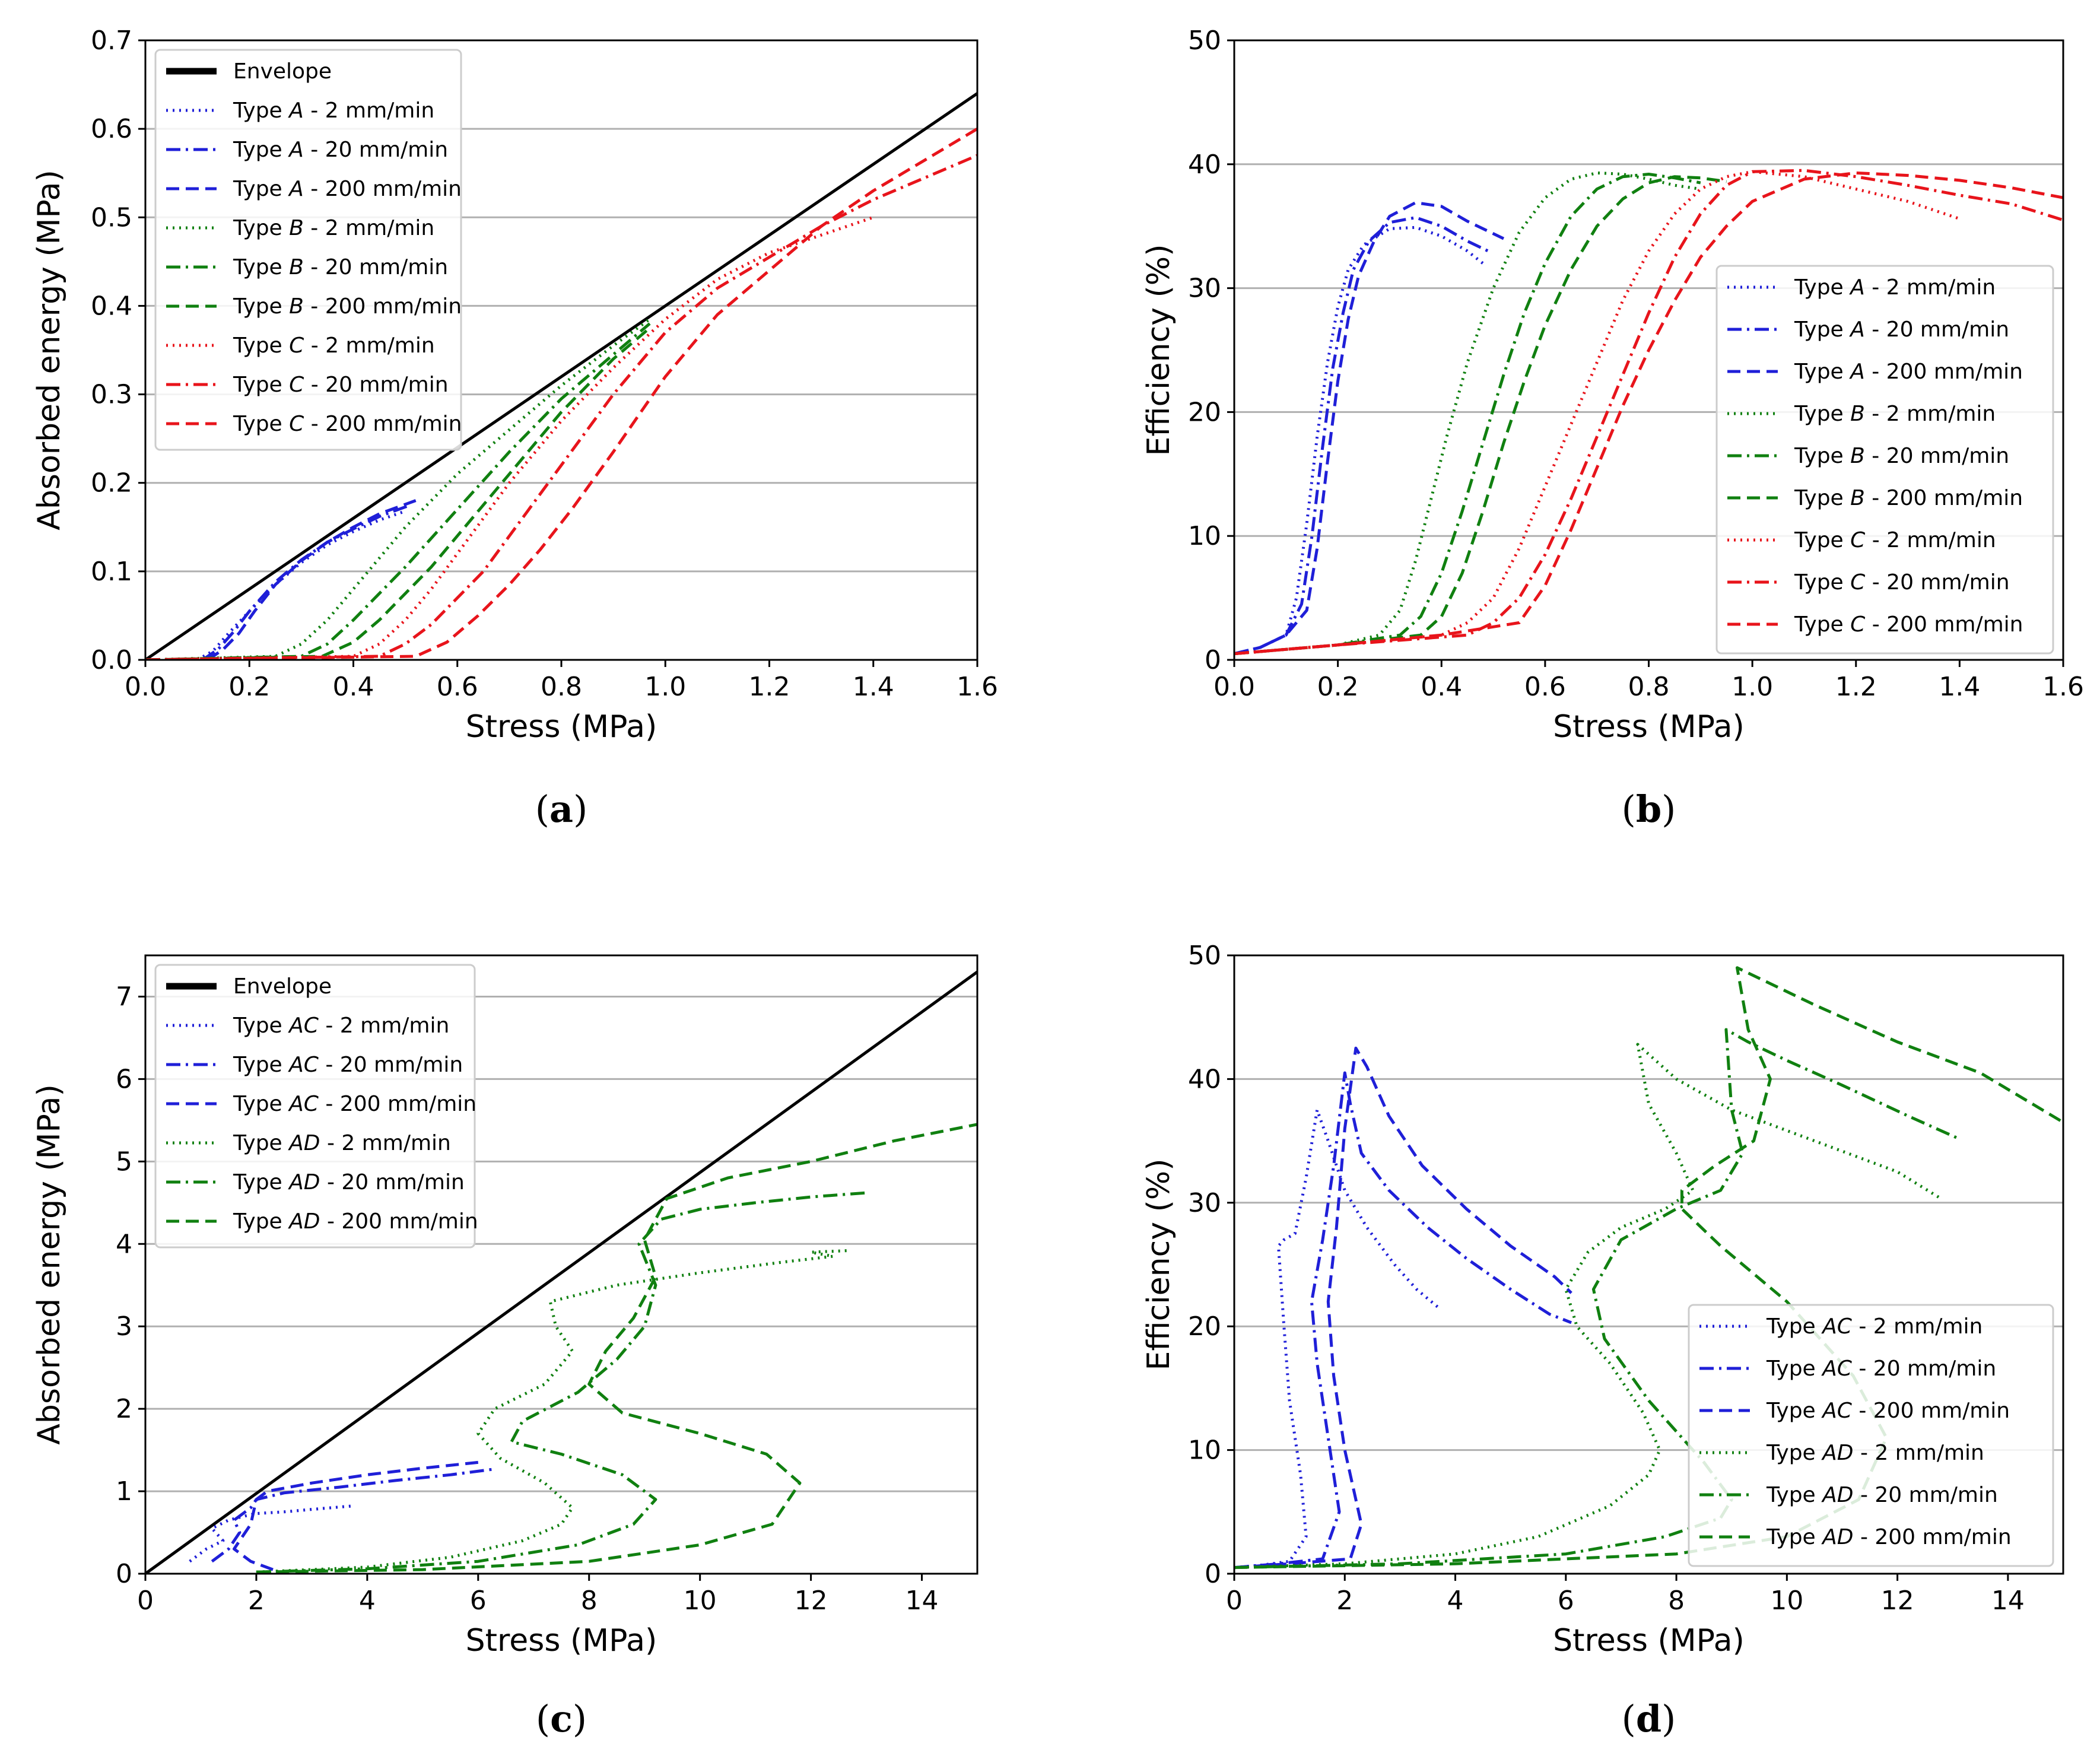 The height and width of the screenshot is (1763, 2100). I want to click on y-tick-label: 0.0, so click(111, 660).